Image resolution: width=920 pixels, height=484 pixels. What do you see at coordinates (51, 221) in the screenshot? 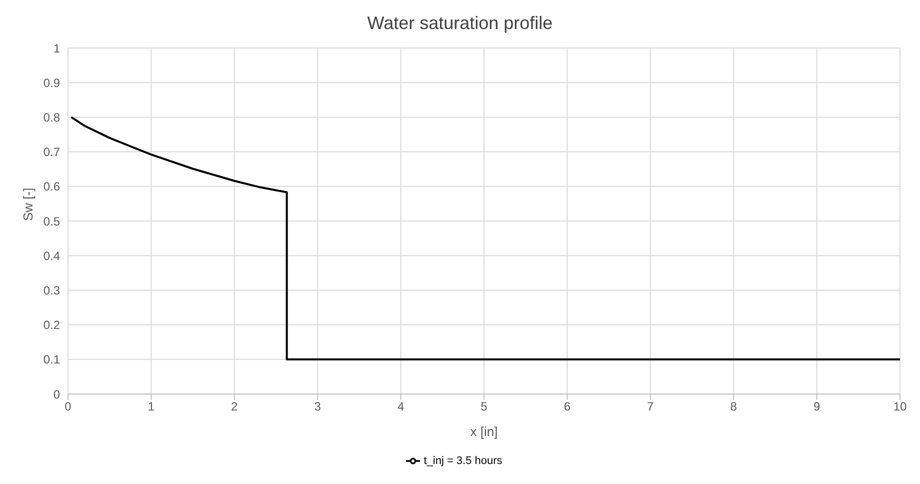
I see `y-tick-label: 0.5` at bounding box center [51, 221].